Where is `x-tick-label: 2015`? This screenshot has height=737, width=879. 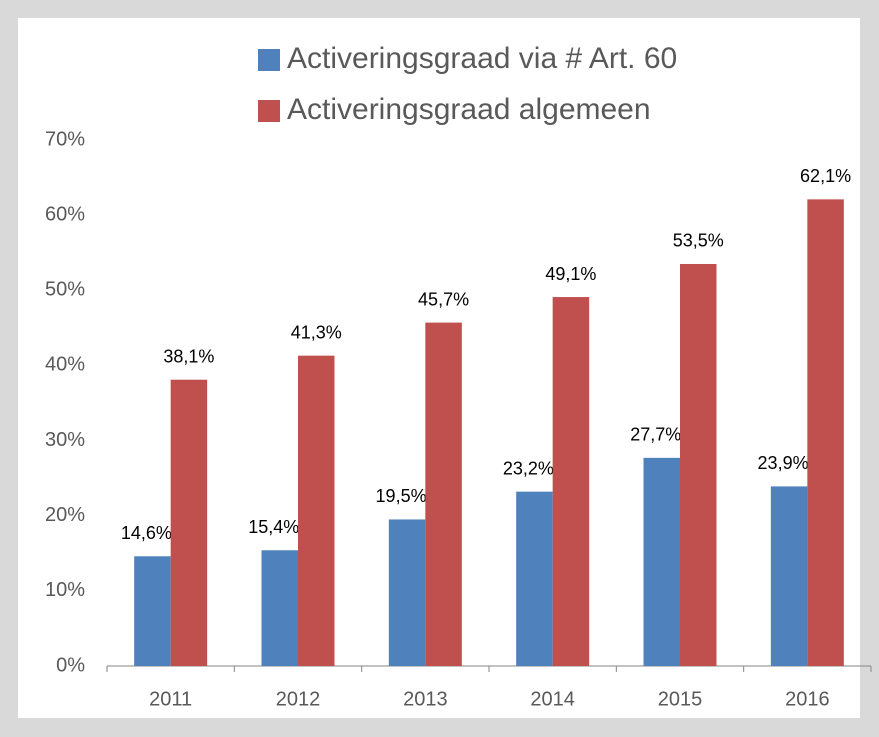 x-tick-label: 2015 is located at coordinates (680, 699).